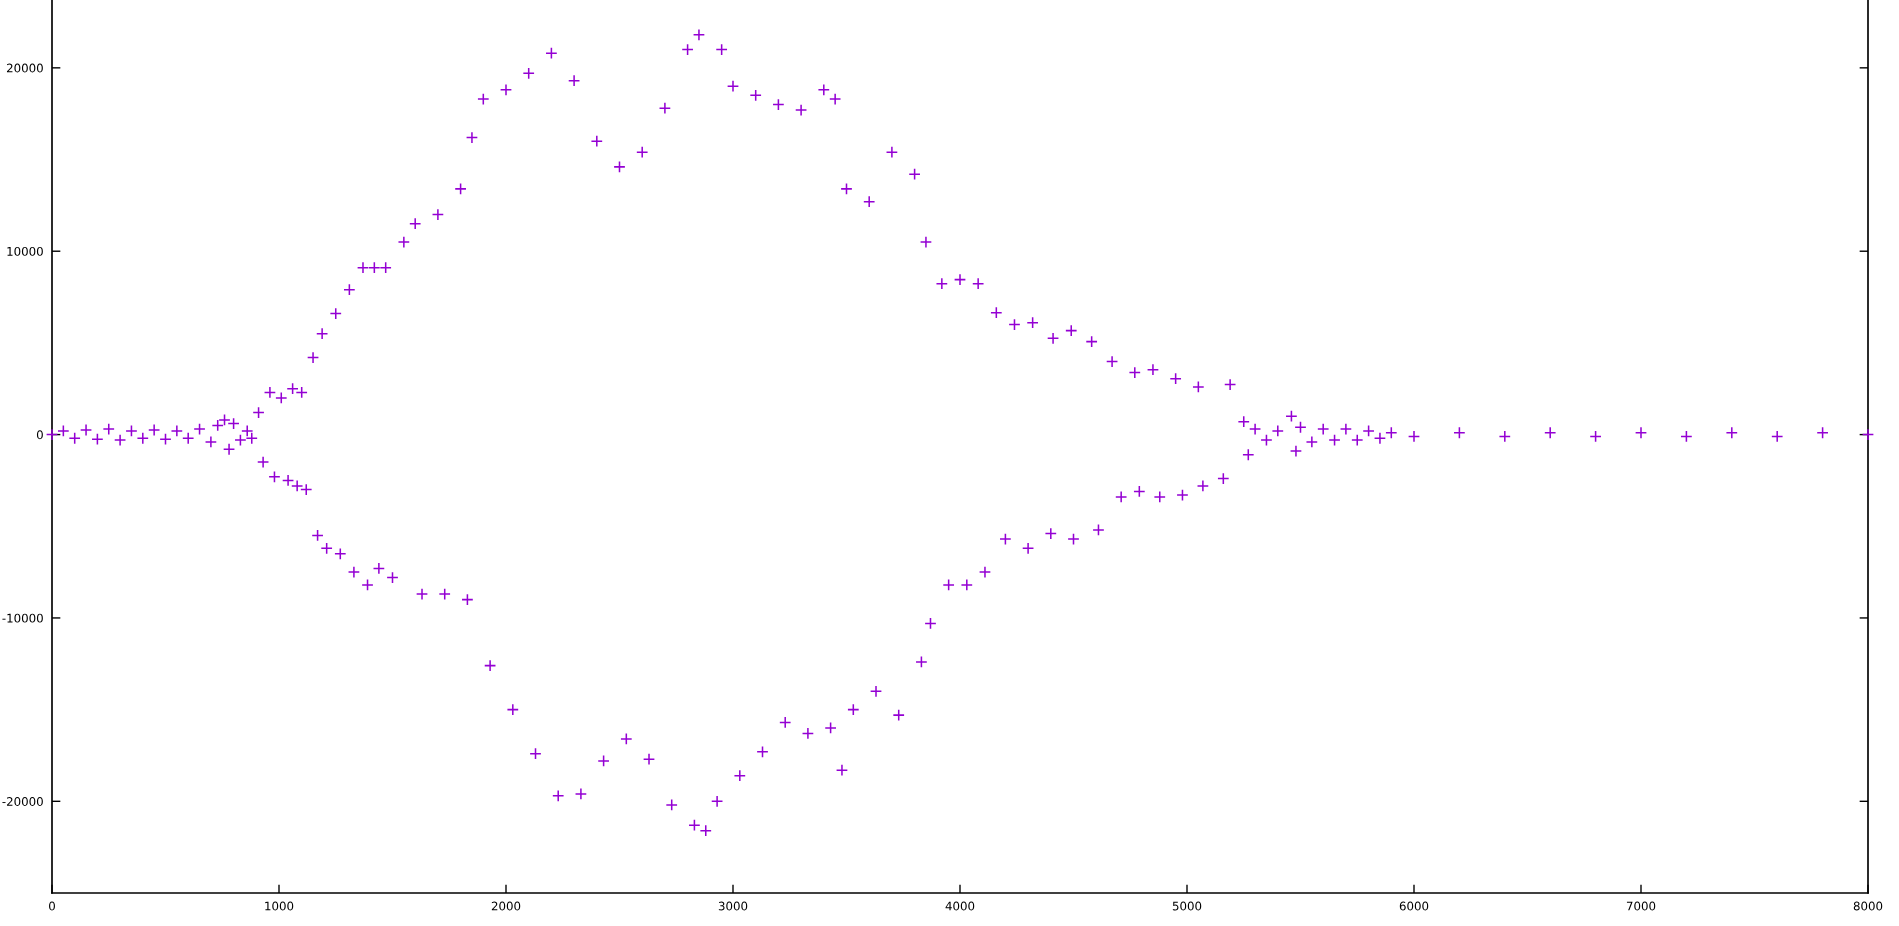 The width and height of the screenshot is (1899, 926). What do you see at coordinates (279, 906) in the screenshot?
I see `x-tick-label: 1000` at bounding box center [279, 906].